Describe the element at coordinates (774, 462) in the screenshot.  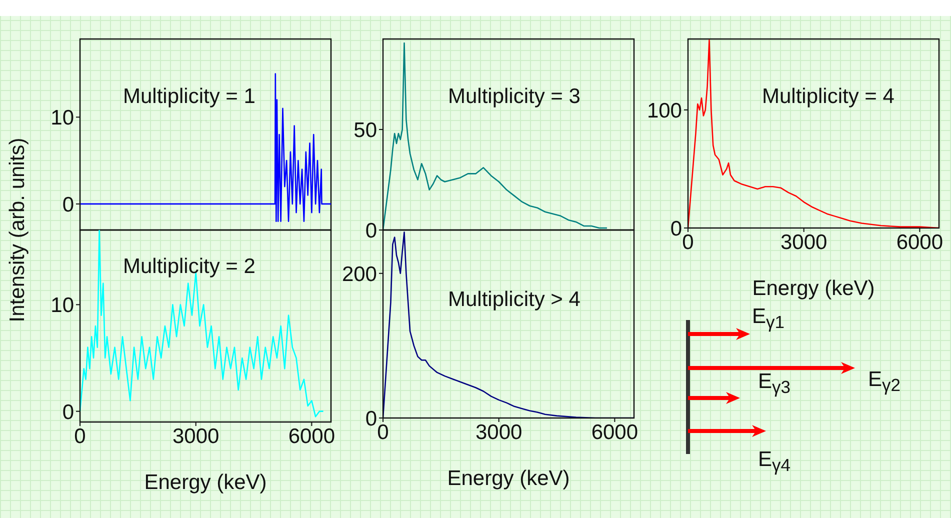
I see `text: E$_{γ4}$` at that location.